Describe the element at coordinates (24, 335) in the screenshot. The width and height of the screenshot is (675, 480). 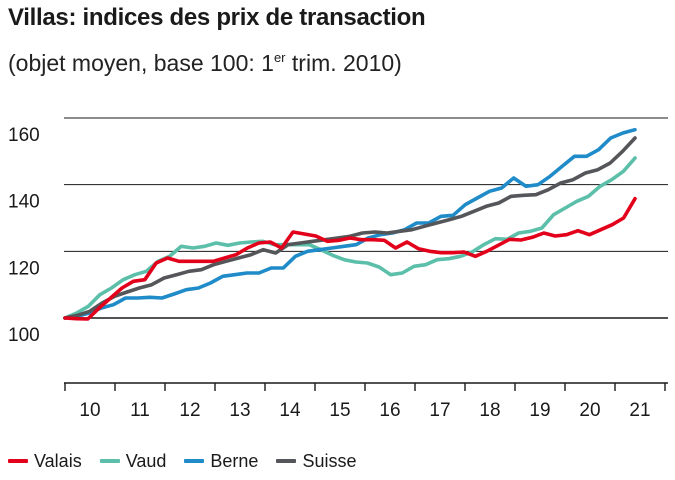
I see `y-tick-label: 100` at that location.